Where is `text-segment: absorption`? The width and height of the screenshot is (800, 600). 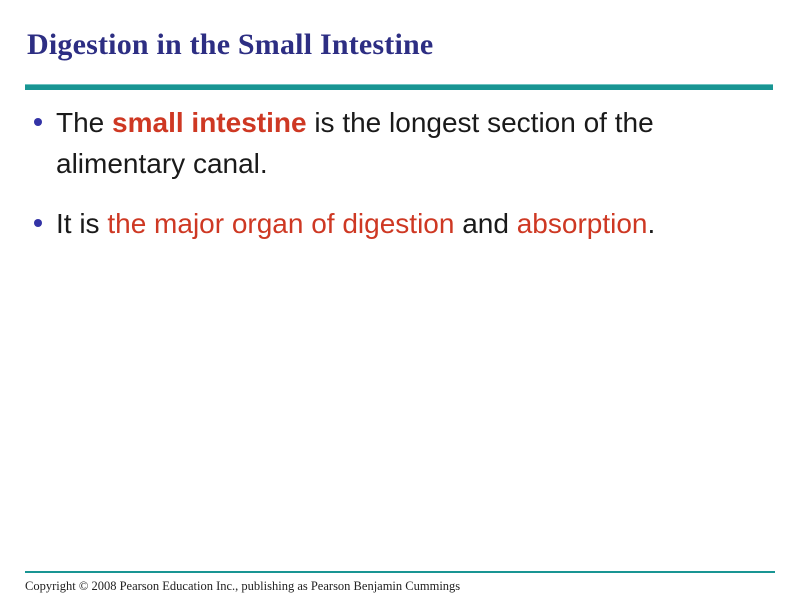 text-segment: absorption is located at coordinates (582, 224).